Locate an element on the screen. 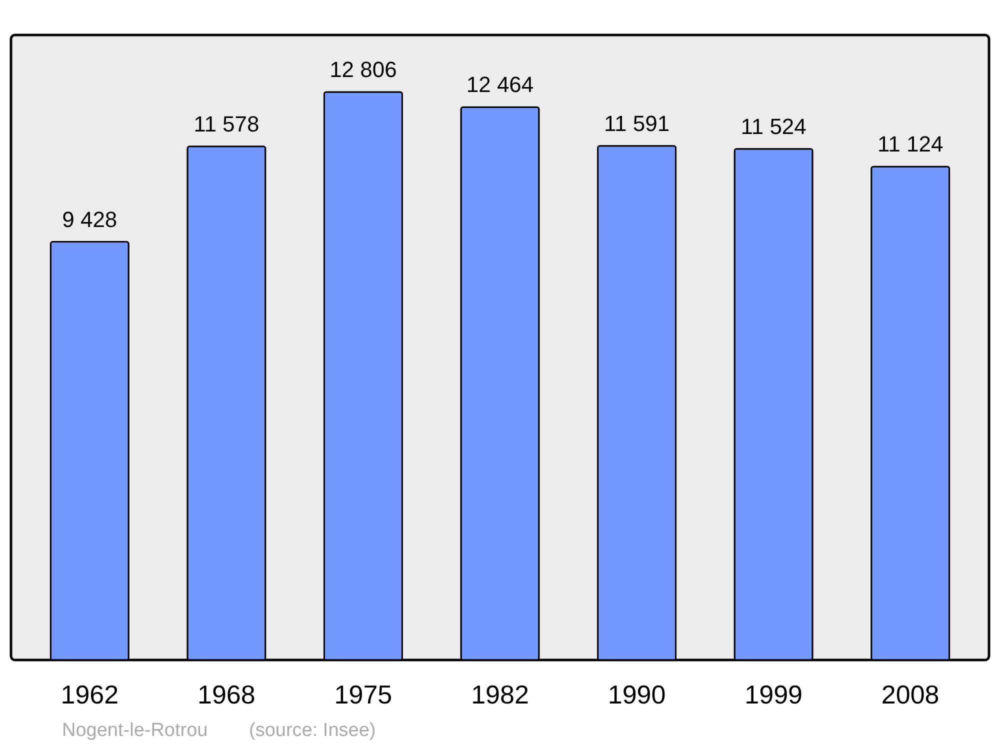 The height and width of the screenshot is (747, 1000). x-tick-label: 1982 is located at coordinates (500, 695).